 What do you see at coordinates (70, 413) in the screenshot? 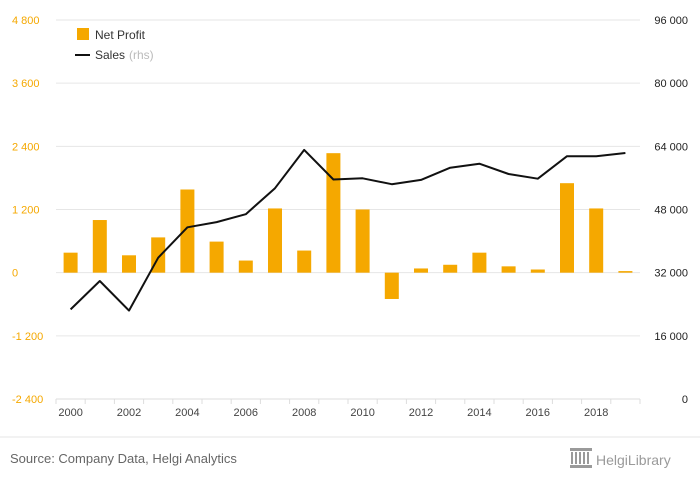
I see `x-tick-label: 2000` at bounding box center [70, 413].